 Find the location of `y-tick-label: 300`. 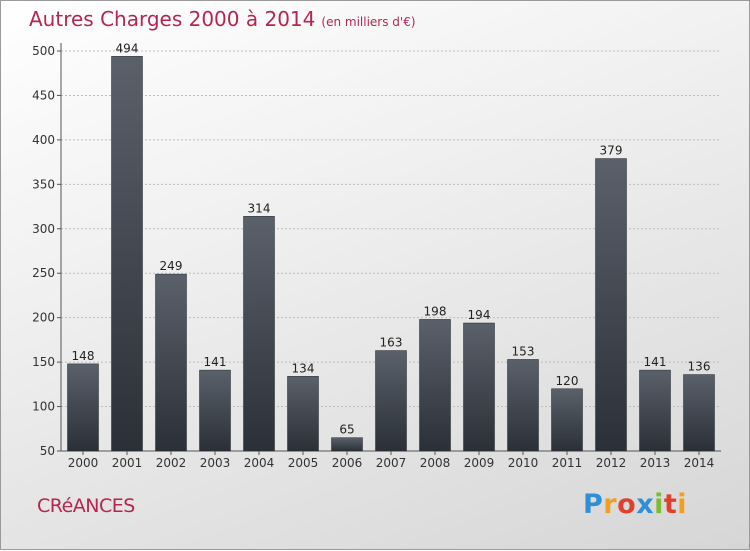

y-tick-label: 300 is located at coordinates (43, 229).